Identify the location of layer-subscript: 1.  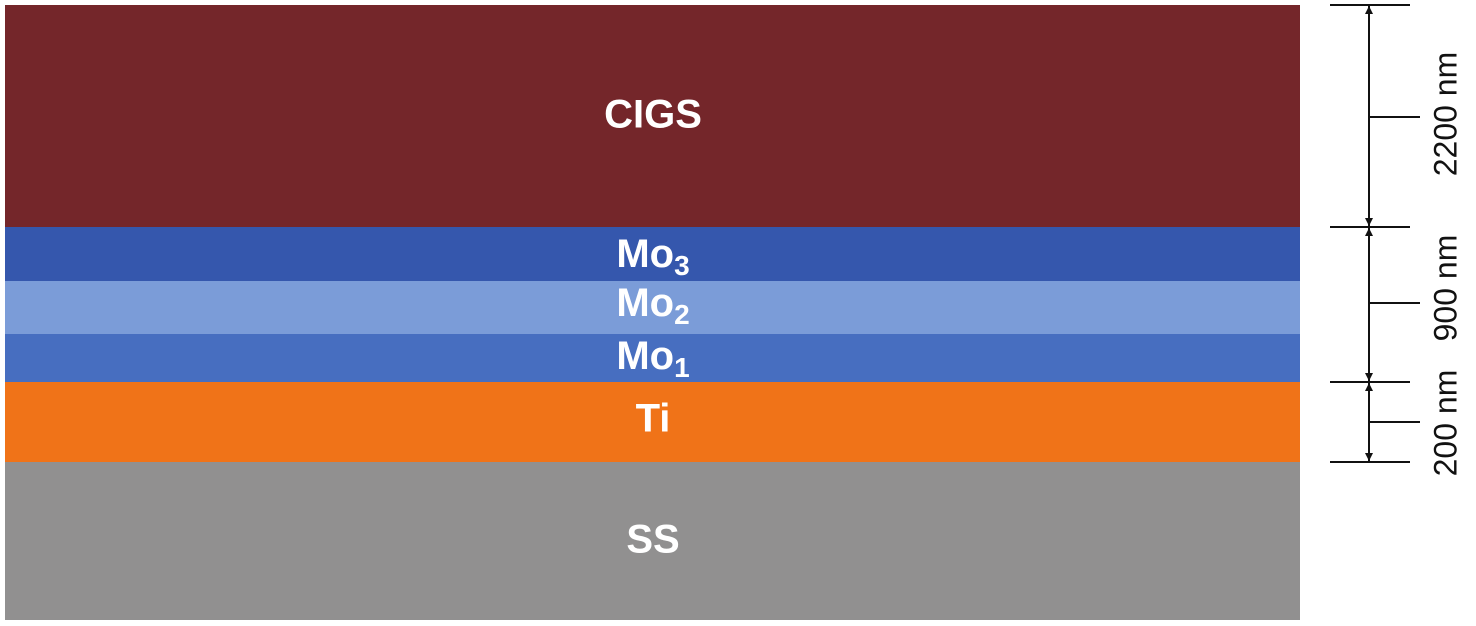
(682, 367).